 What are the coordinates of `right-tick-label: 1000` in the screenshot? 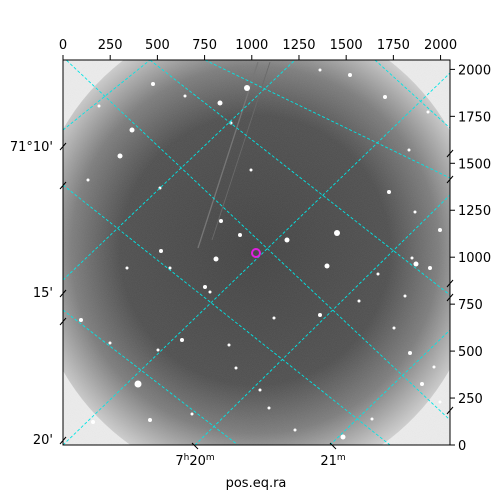 It's located at (474, 258).